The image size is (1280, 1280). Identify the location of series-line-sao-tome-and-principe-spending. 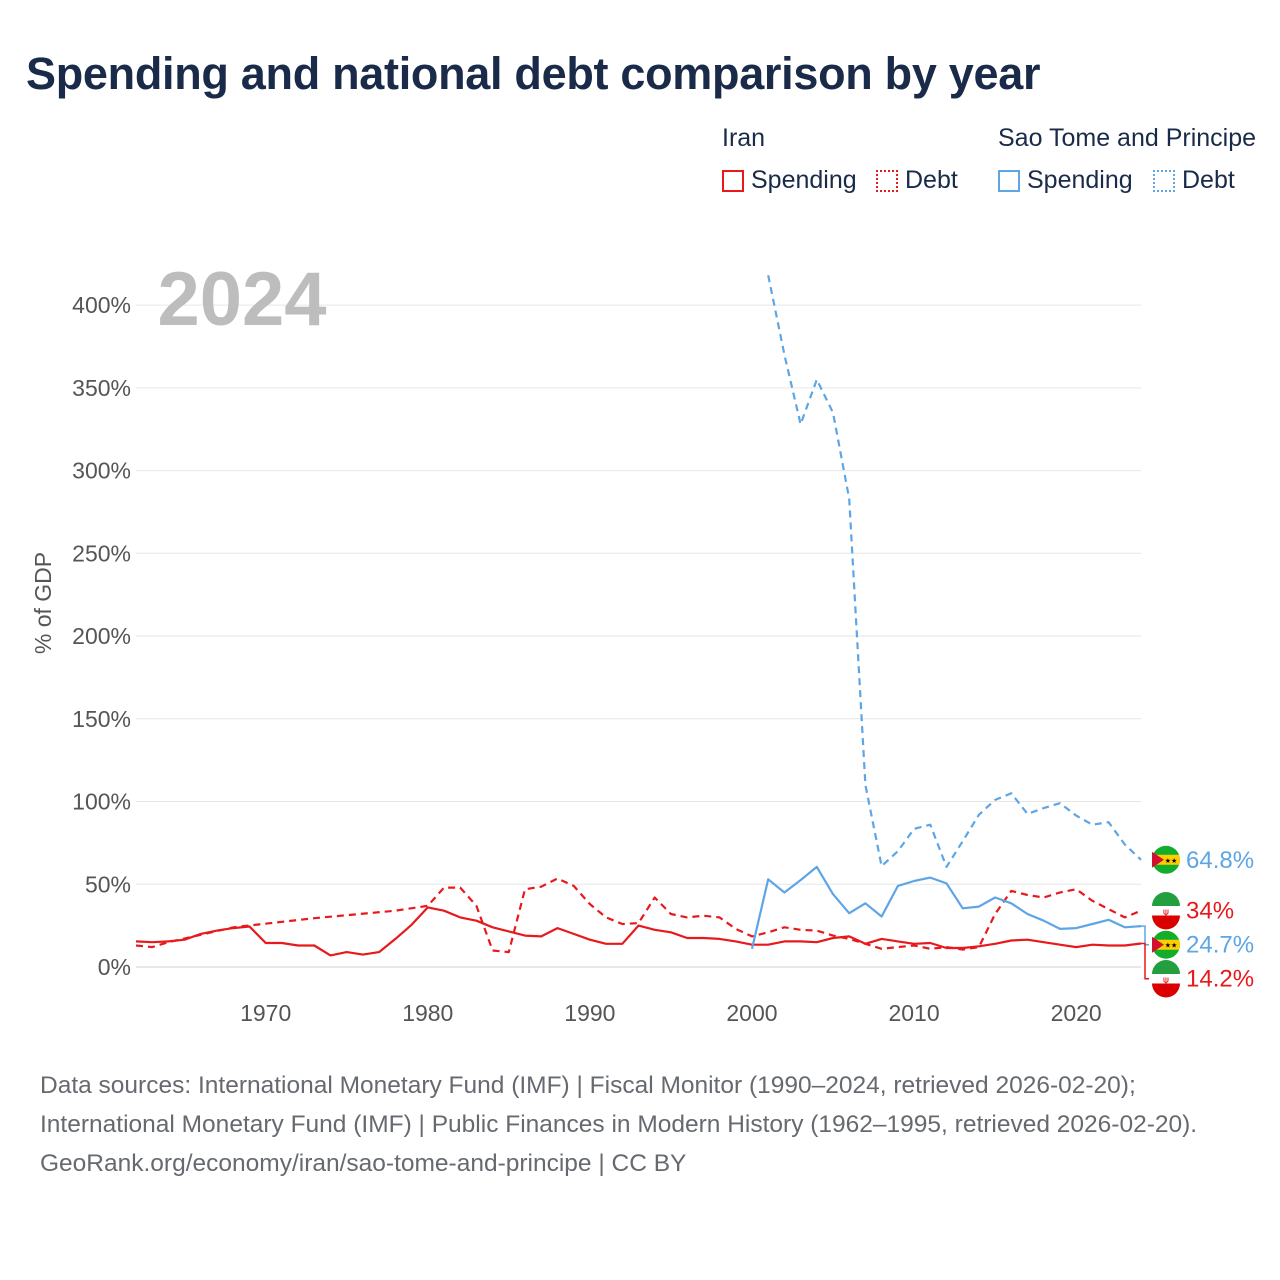
(946, 907).